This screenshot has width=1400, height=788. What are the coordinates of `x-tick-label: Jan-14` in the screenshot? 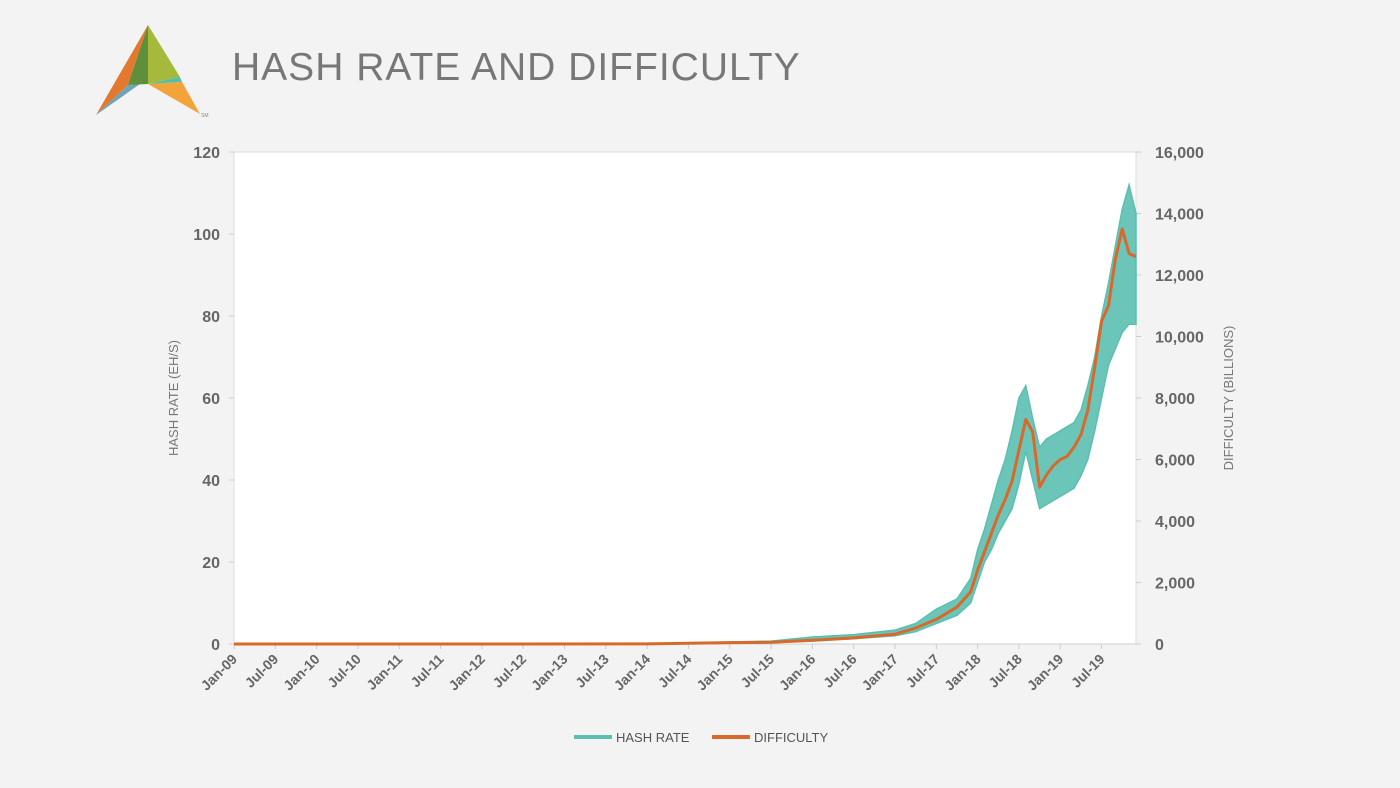 It's located at (632, 672).